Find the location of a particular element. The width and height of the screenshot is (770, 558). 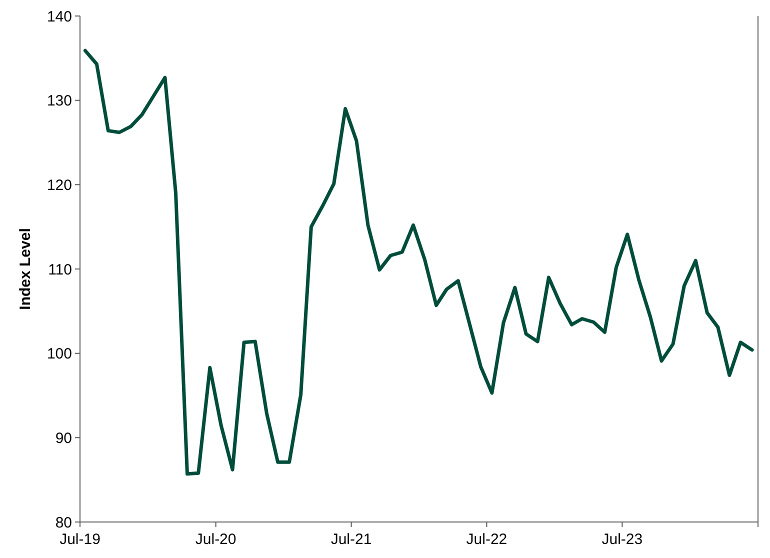

y-tick-label: 140 is located at coordinates (59, 17).